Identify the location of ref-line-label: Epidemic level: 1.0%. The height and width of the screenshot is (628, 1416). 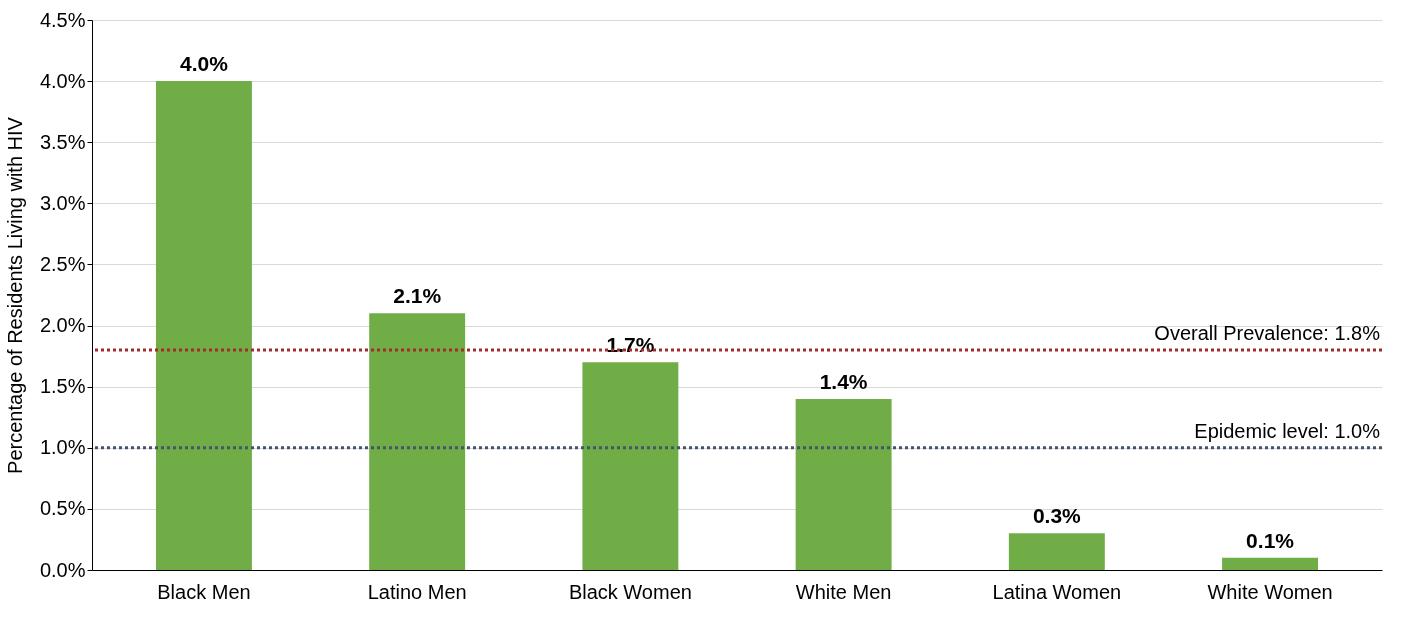
(1287, 430).